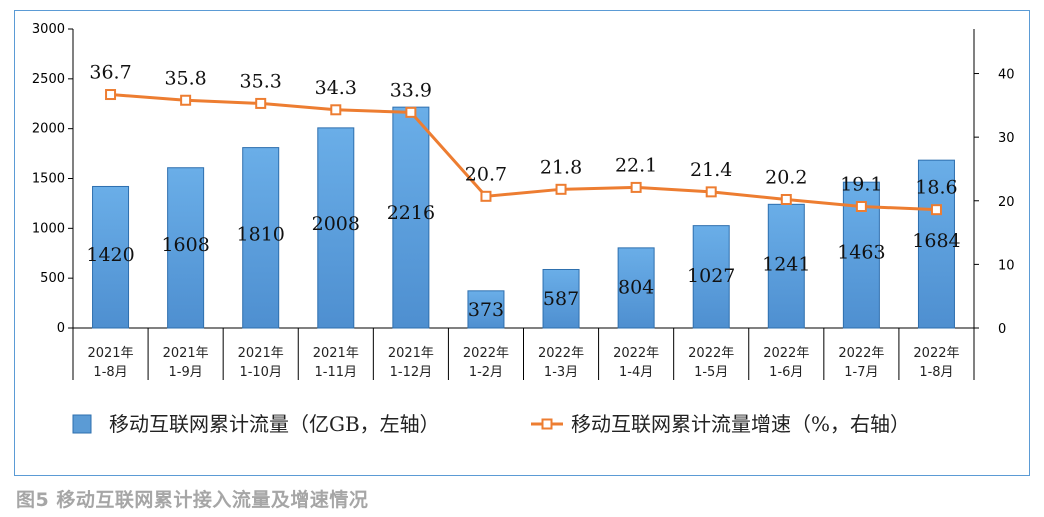 The width and height of the screenshot is (1044, 517). Describe the element at coordinates (336, 372) in the screenshot. I see `category-label-period: 1-11月` at that location.